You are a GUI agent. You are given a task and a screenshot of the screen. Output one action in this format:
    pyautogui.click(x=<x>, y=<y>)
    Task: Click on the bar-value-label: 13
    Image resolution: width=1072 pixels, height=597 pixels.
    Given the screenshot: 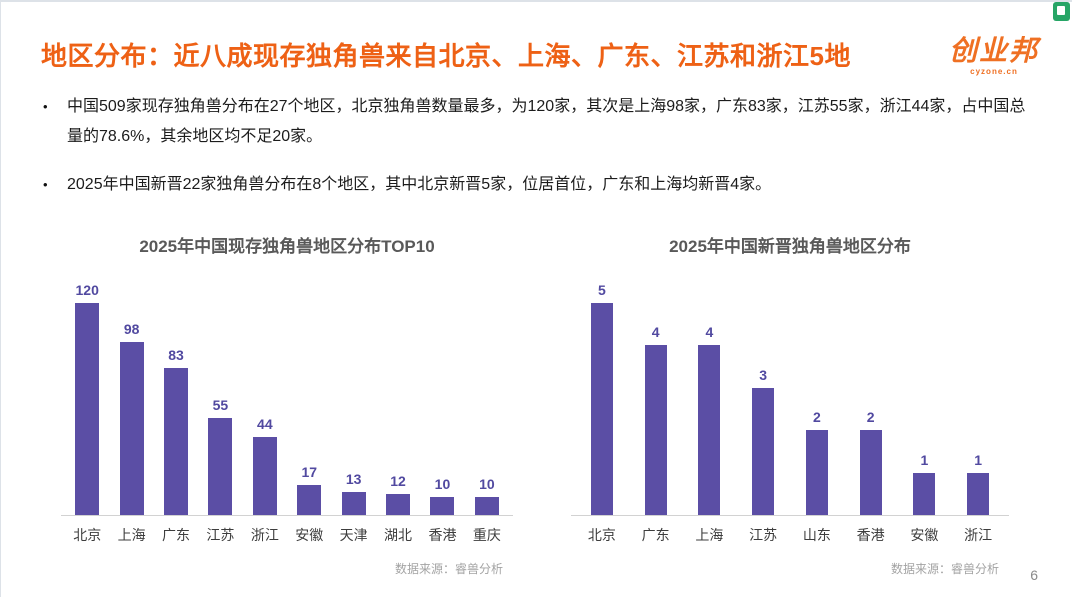 What is the action you would take?
    pyautogui.click(x=353, y=479)
    